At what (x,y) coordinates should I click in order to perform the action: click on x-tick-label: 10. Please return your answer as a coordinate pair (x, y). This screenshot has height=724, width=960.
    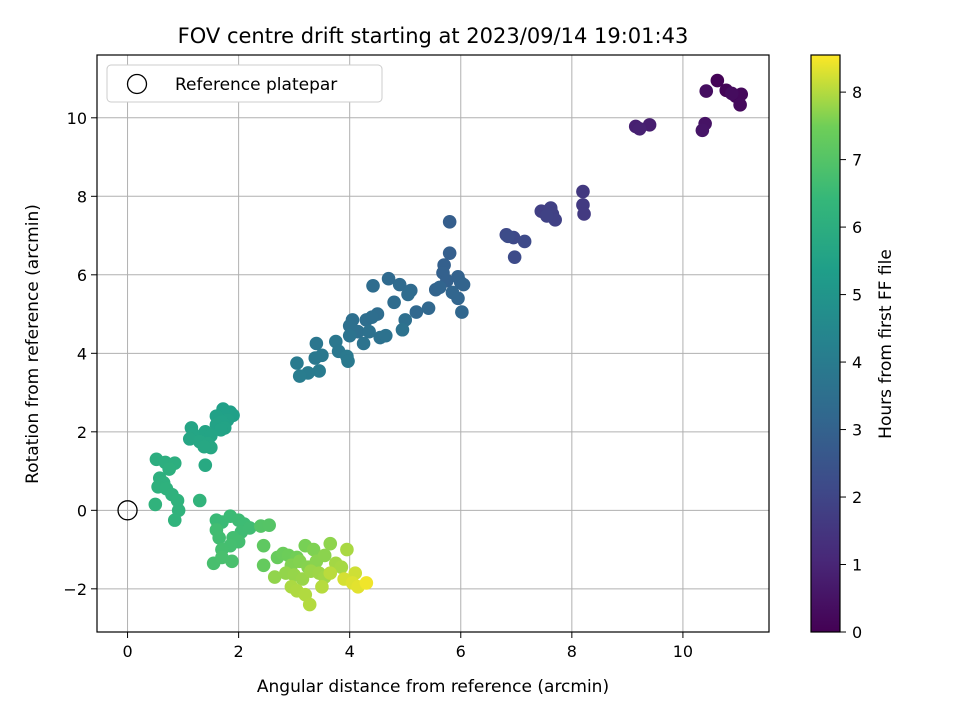
    Looking at the image, I should click on (683, 651).